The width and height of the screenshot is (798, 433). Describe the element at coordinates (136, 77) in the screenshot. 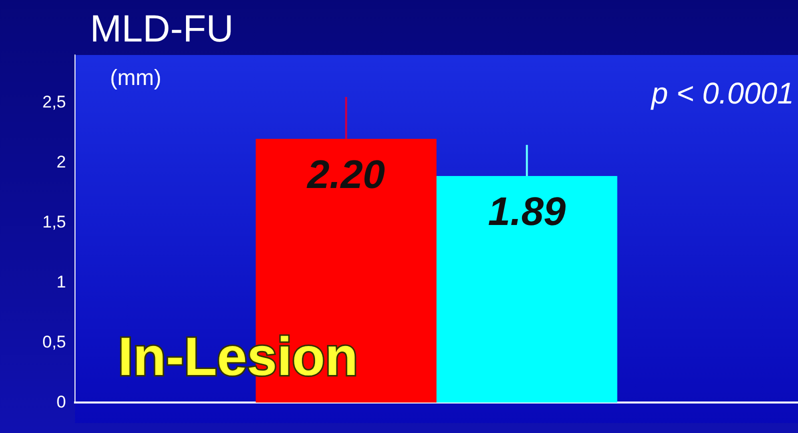

I see `y-axis-title: (mm)` at that location.